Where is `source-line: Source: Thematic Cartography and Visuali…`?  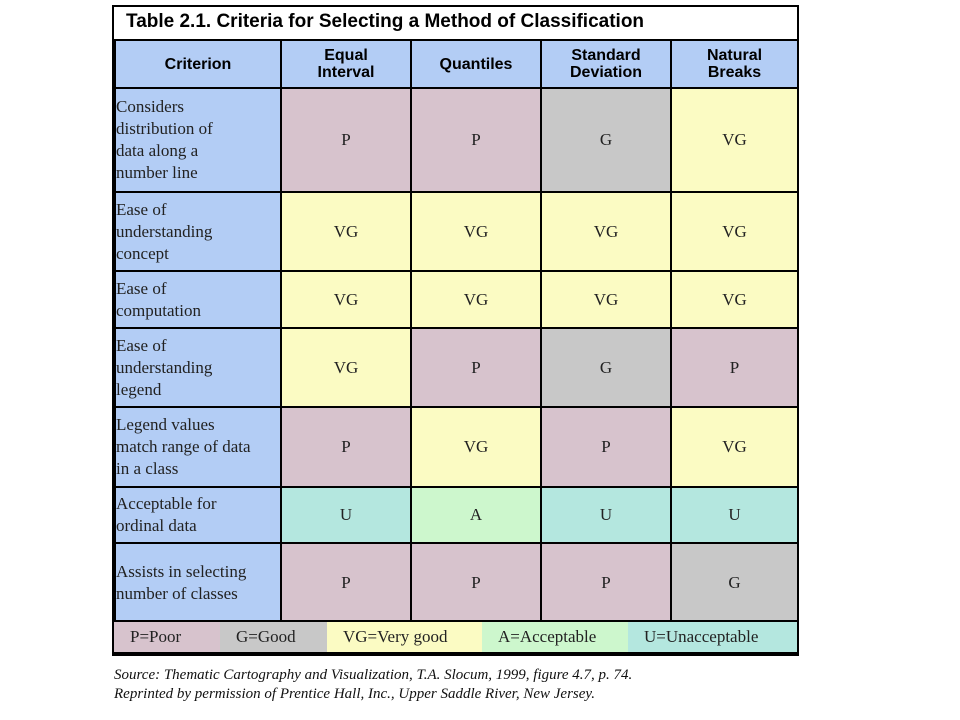
source-line: Source: Thematic Cartography and Visuali… is located at coordinates (373, 675).